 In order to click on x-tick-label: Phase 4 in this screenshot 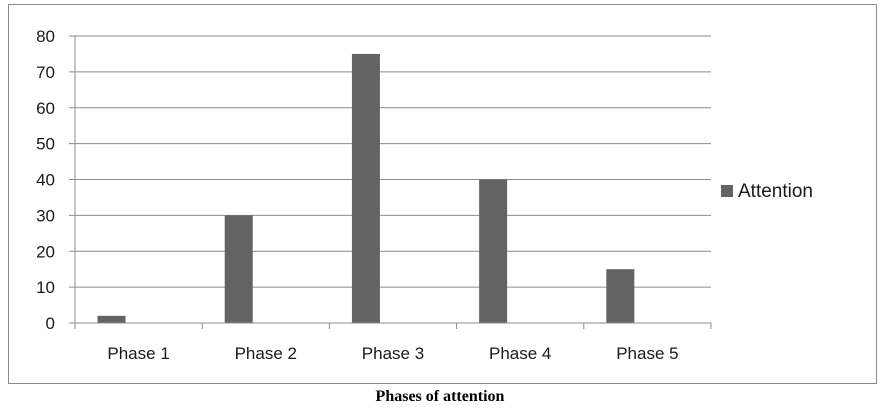, I will do `click(520, 353)`.